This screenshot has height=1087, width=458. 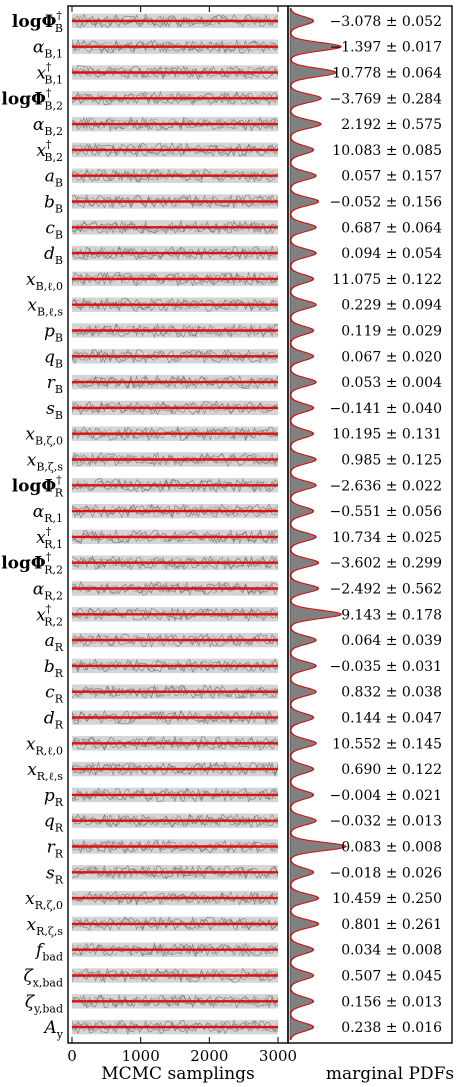 What do you see at coordinates (54, 642) in the screenshot?
I see `parameter-label: aR` at bounding box center [54, 642].